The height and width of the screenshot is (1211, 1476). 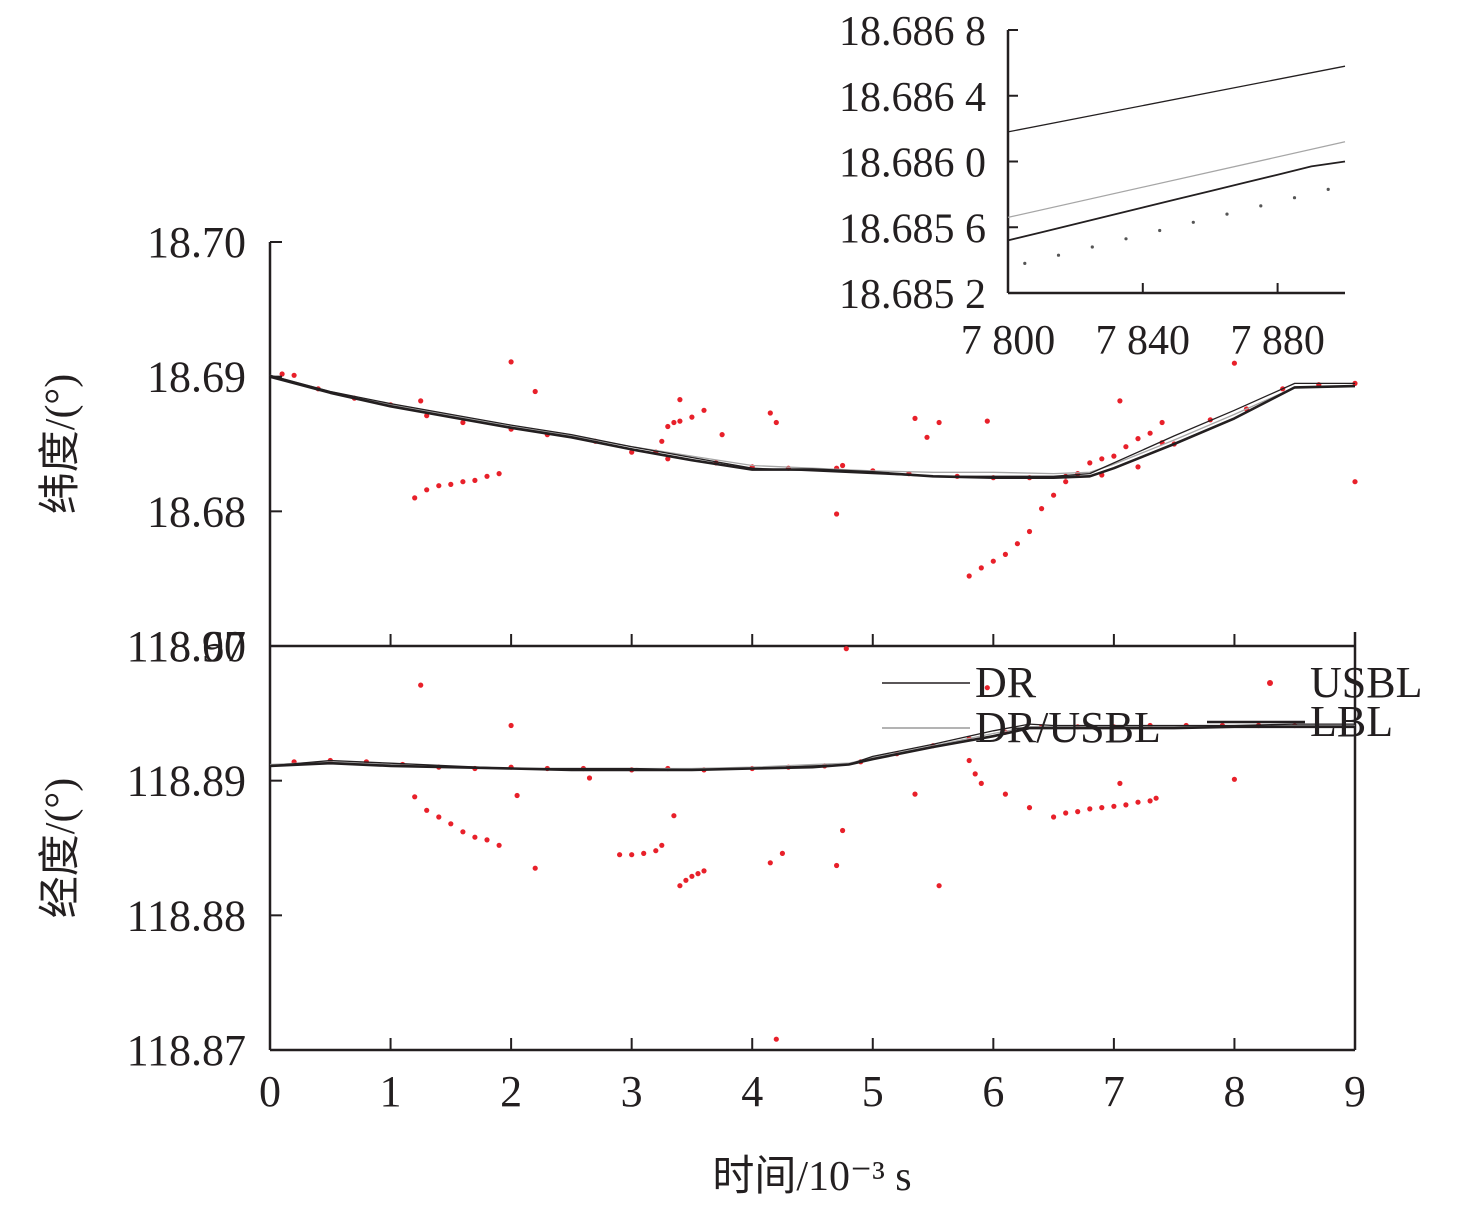 I want to click on legend-label-dr: DR, so click(x=1006, y=682).